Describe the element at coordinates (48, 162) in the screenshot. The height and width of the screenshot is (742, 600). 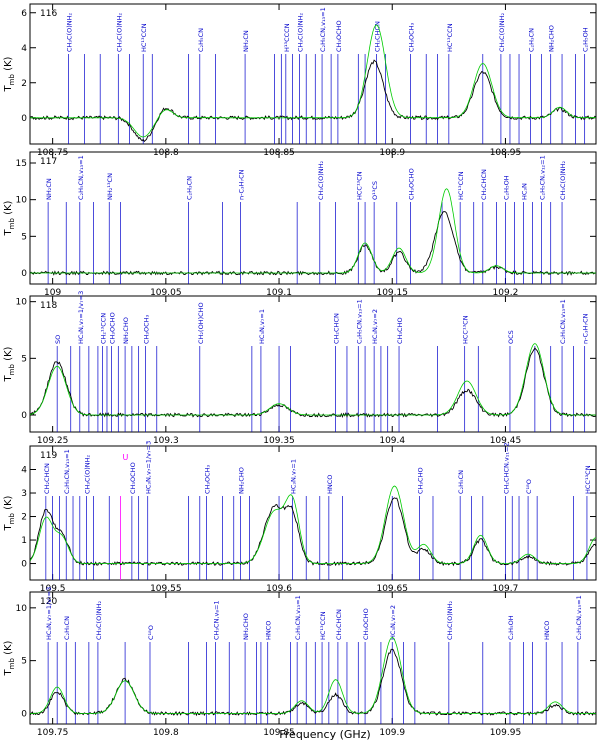
I see `panel-number: 117` at that location.